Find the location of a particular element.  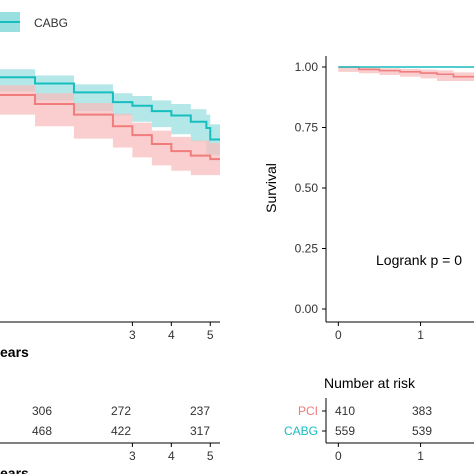

right-risk-label-pci: PCI is located at coordinates (308, 411).